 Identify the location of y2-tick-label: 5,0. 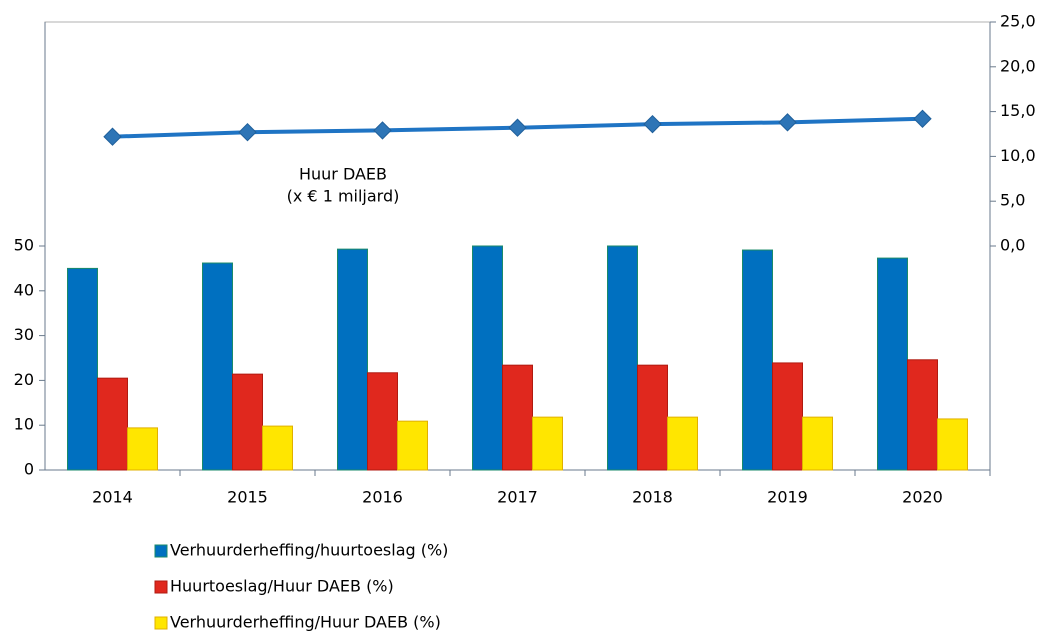
(1012, 200).